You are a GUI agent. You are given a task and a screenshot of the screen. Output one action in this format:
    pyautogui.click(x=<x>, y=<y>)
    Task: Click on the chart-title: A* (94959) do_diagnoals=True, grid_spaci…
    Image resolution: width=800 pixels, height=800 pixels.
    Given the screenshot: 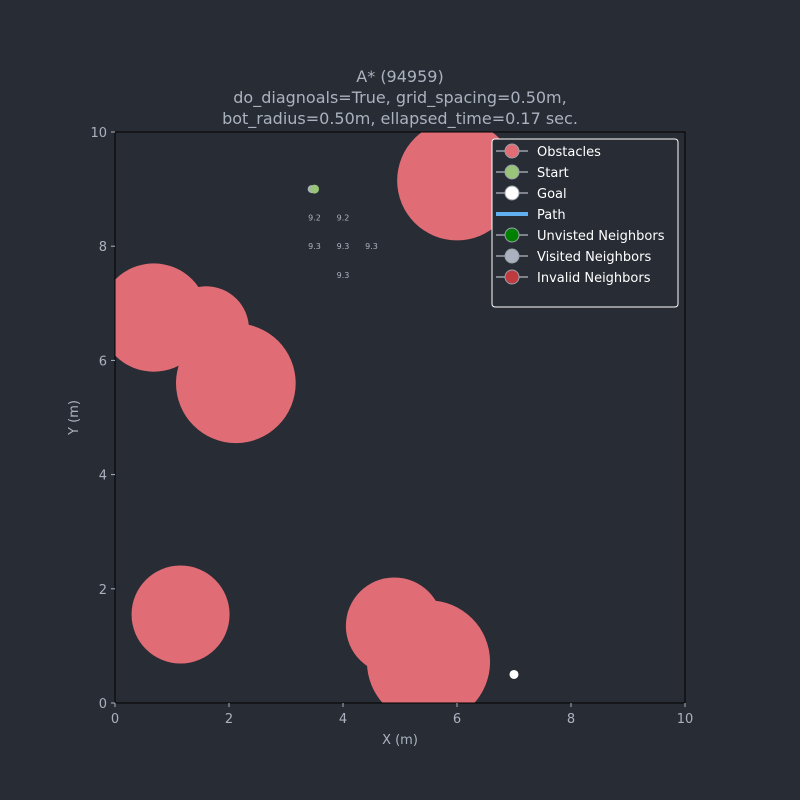 What is the action you would take?
    pyautogui.click(x=400, y=98)
    